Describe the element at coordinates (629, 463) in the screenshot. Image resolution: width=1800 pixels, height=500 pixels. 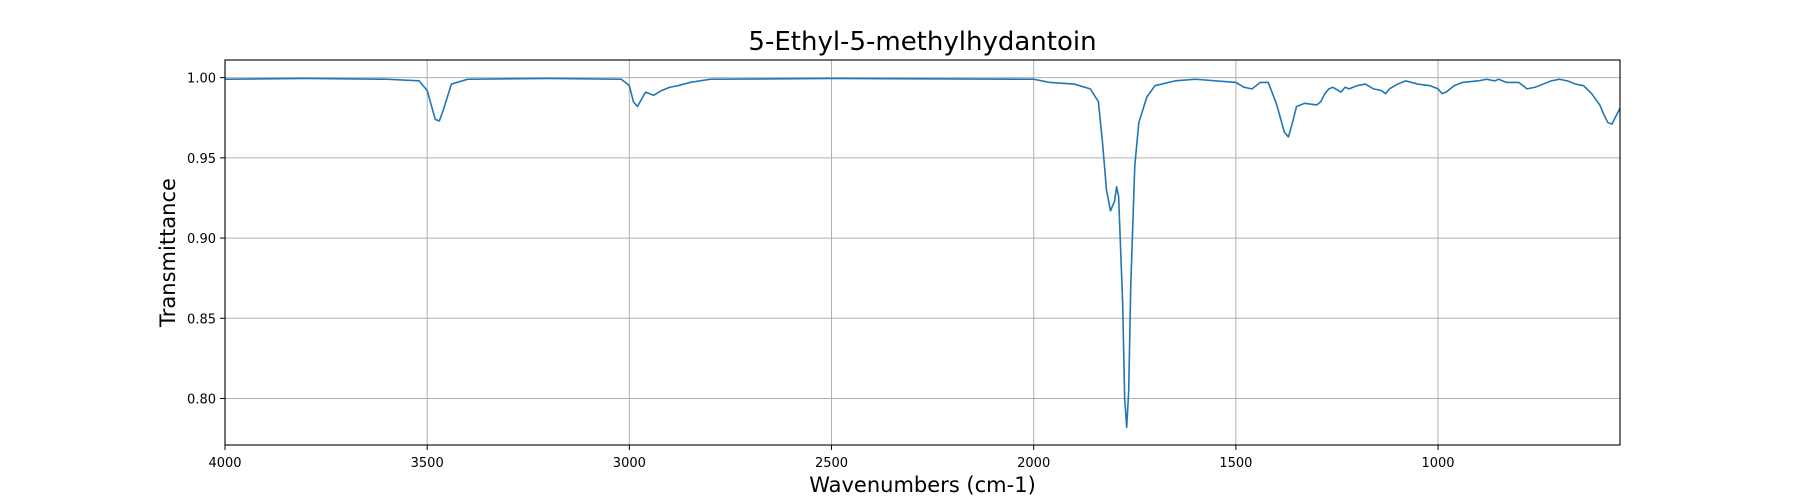
I see `x-tick-label: 3000` at that location.